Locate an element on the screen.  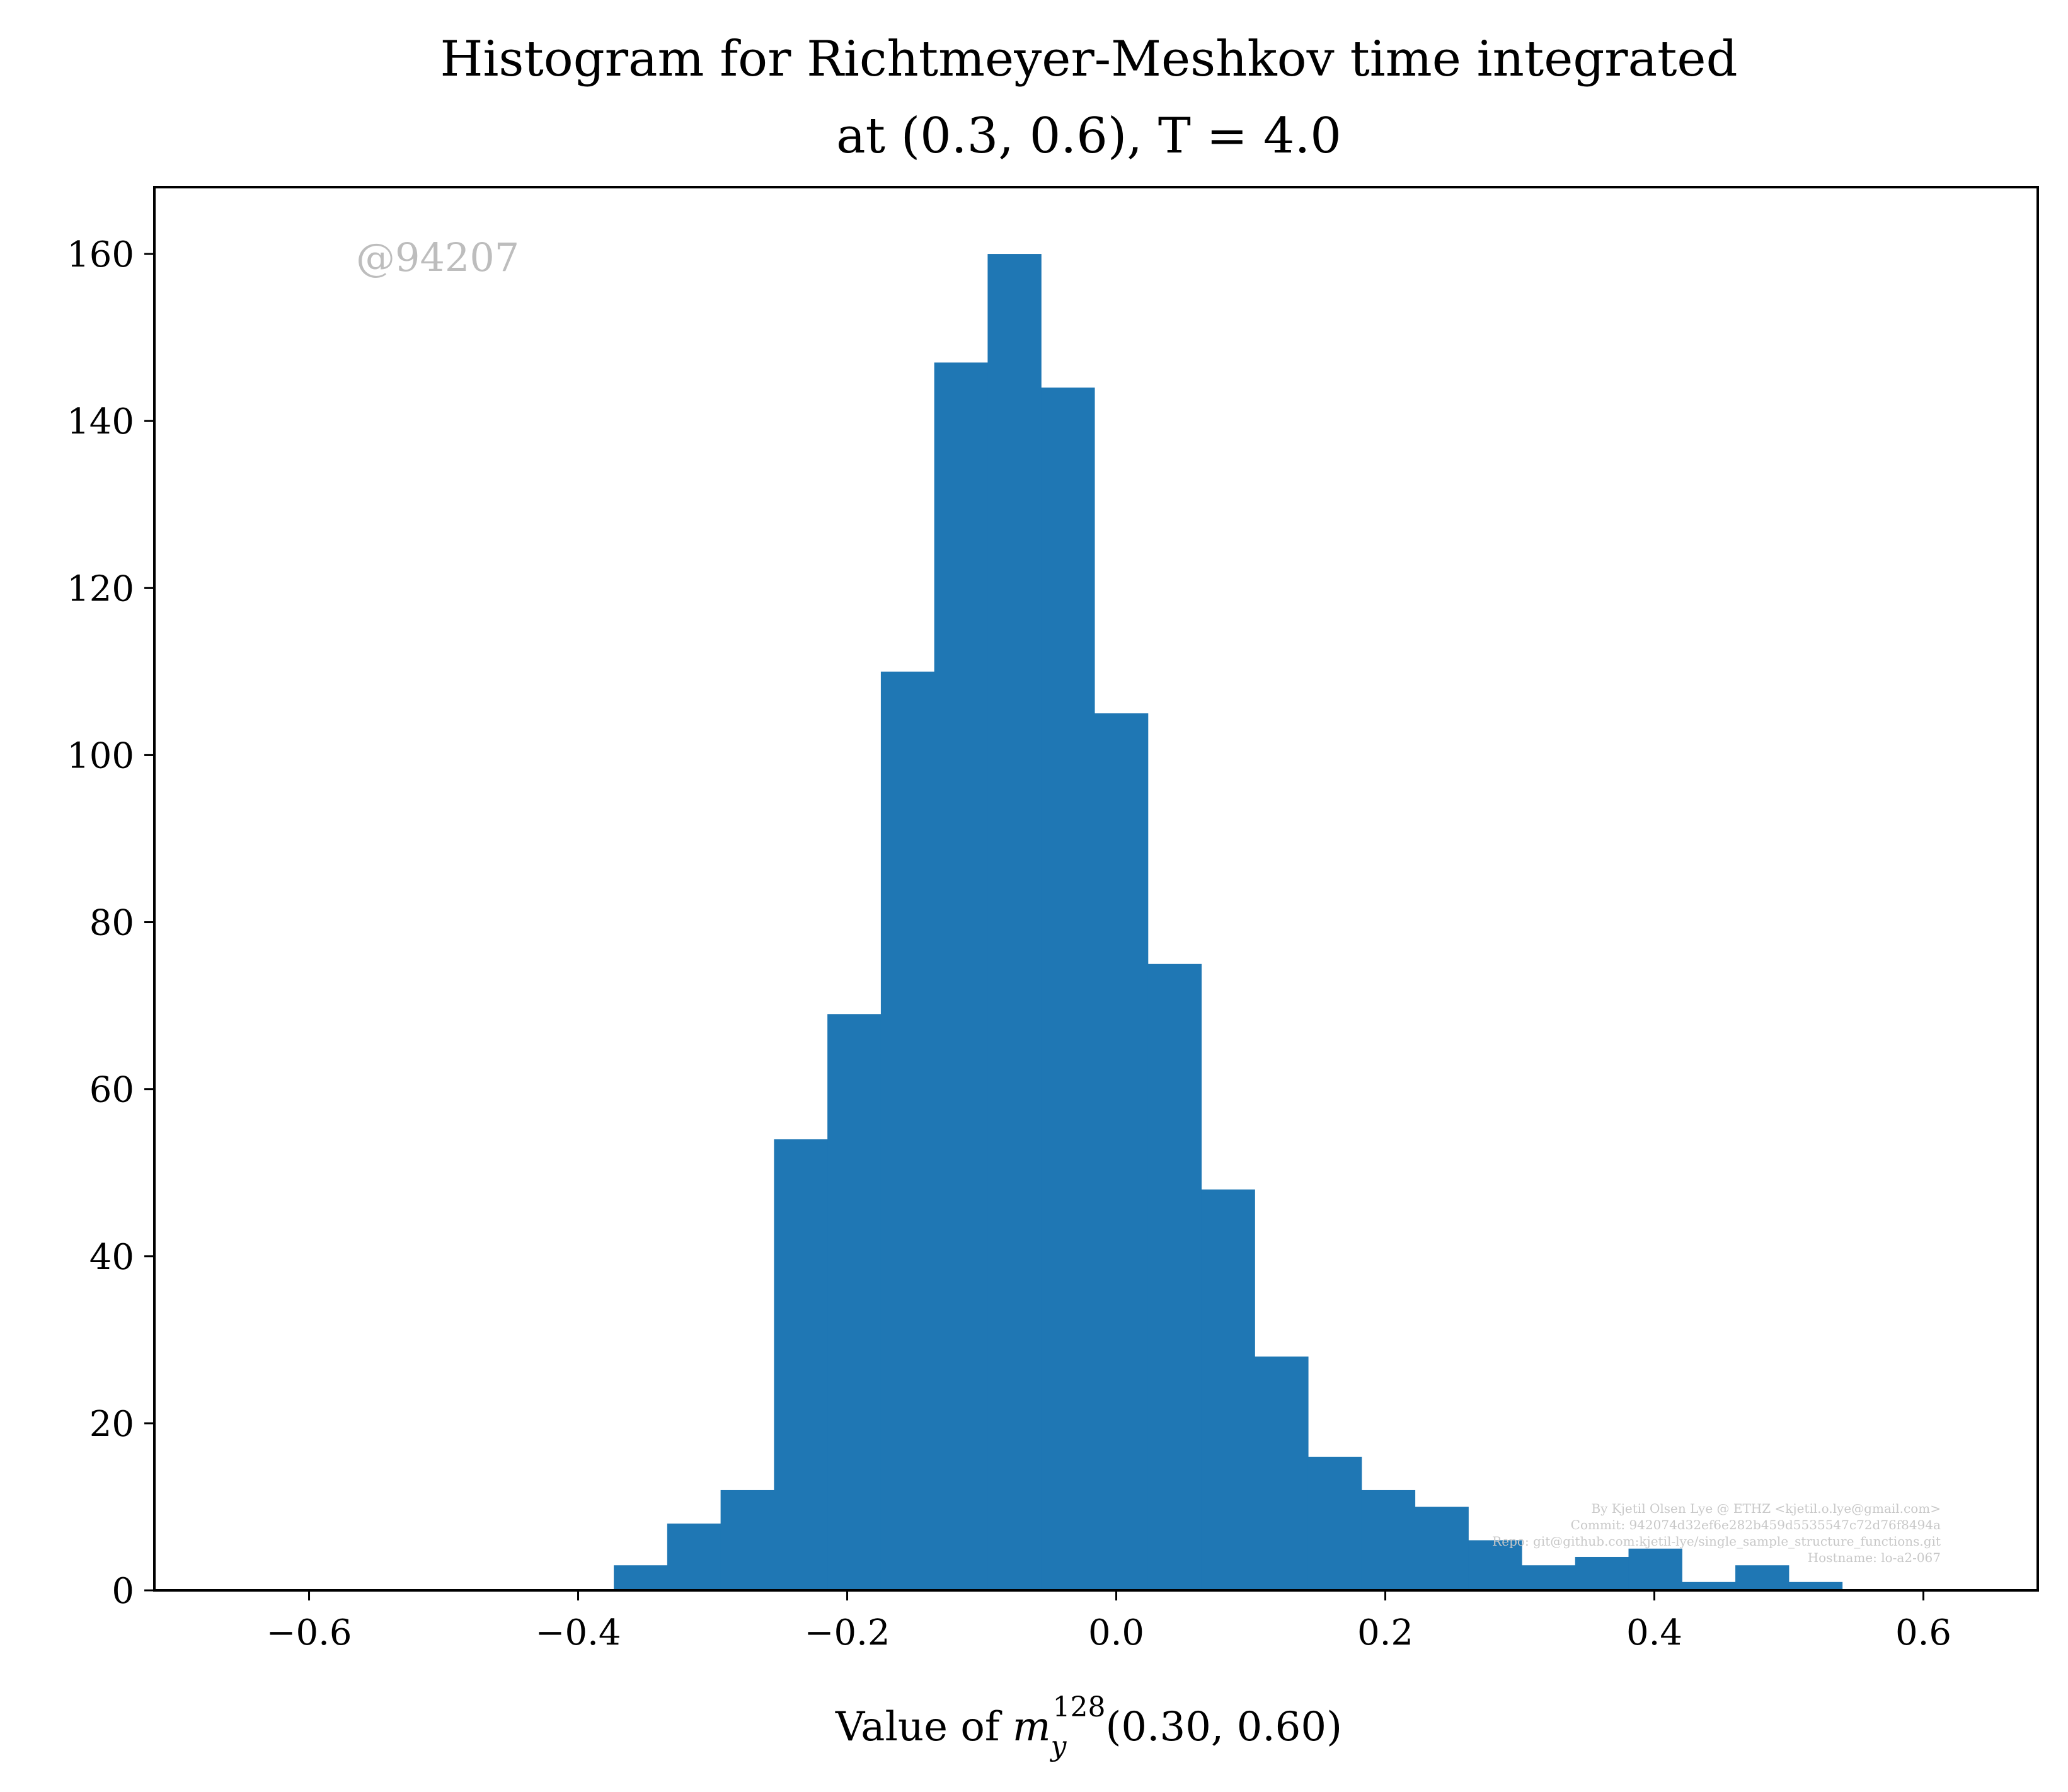
x-tick-label: 0.0 is located at coordinates (1116, 1632).